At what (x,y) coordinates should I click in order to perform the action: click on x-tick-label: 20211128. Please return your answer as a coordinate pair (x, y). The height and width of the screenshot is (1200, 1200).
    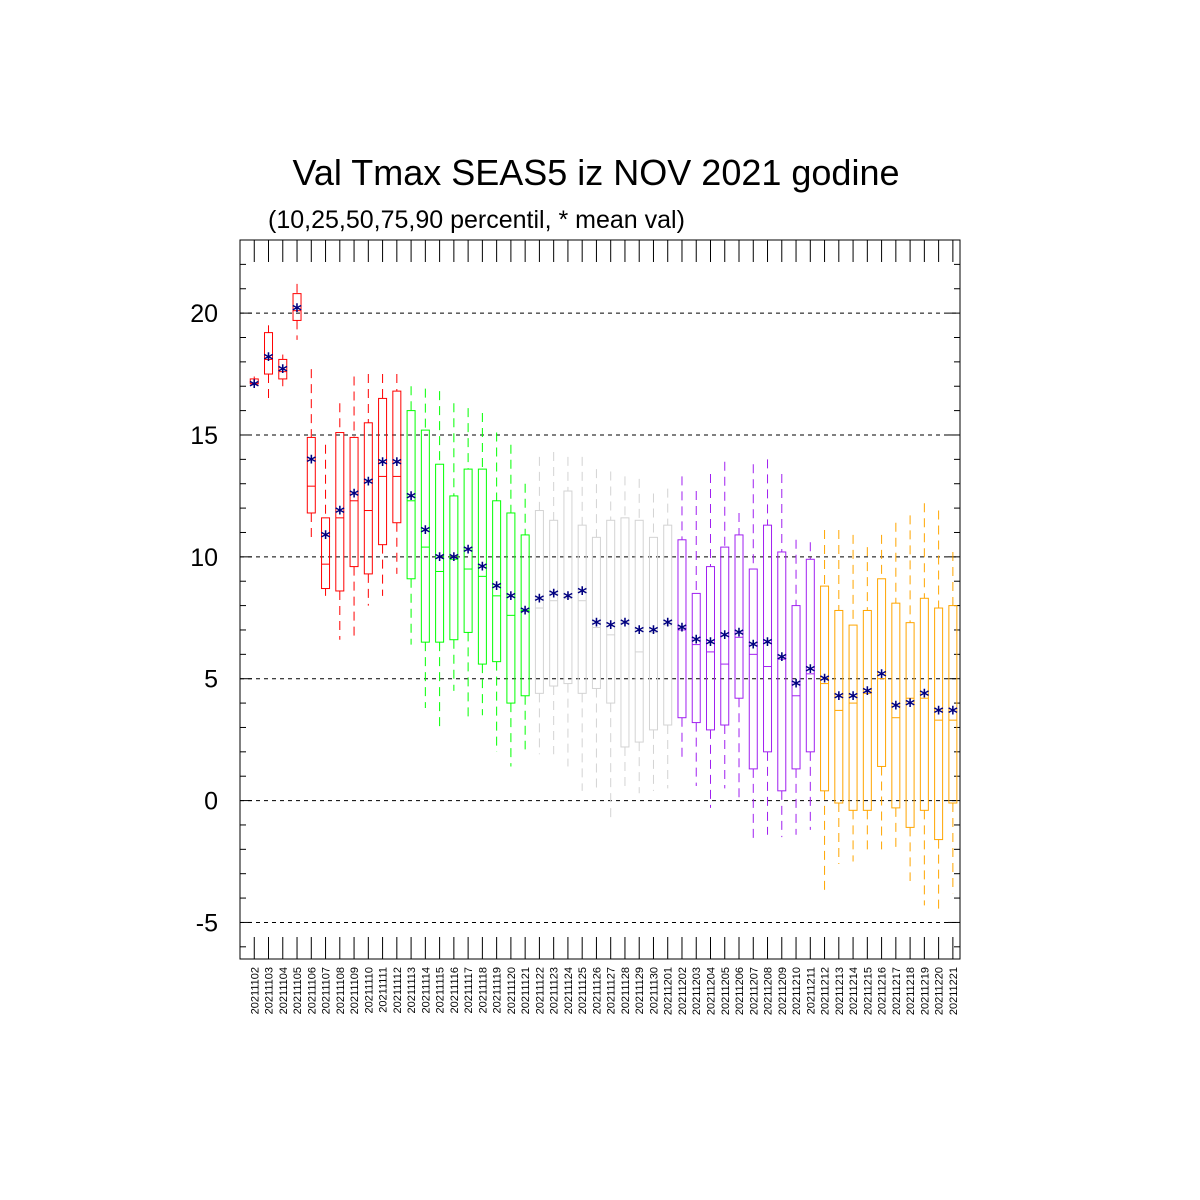
    Looking at the image, I should click on (626, 990).